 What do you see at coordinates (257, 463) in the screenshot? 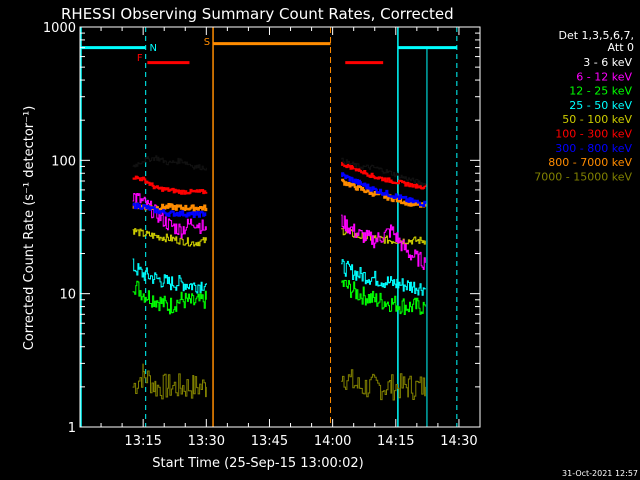
I see `x-axis-label: Start Time (25-Sep-15 13:00:02)` at bounding box center [257, 463].